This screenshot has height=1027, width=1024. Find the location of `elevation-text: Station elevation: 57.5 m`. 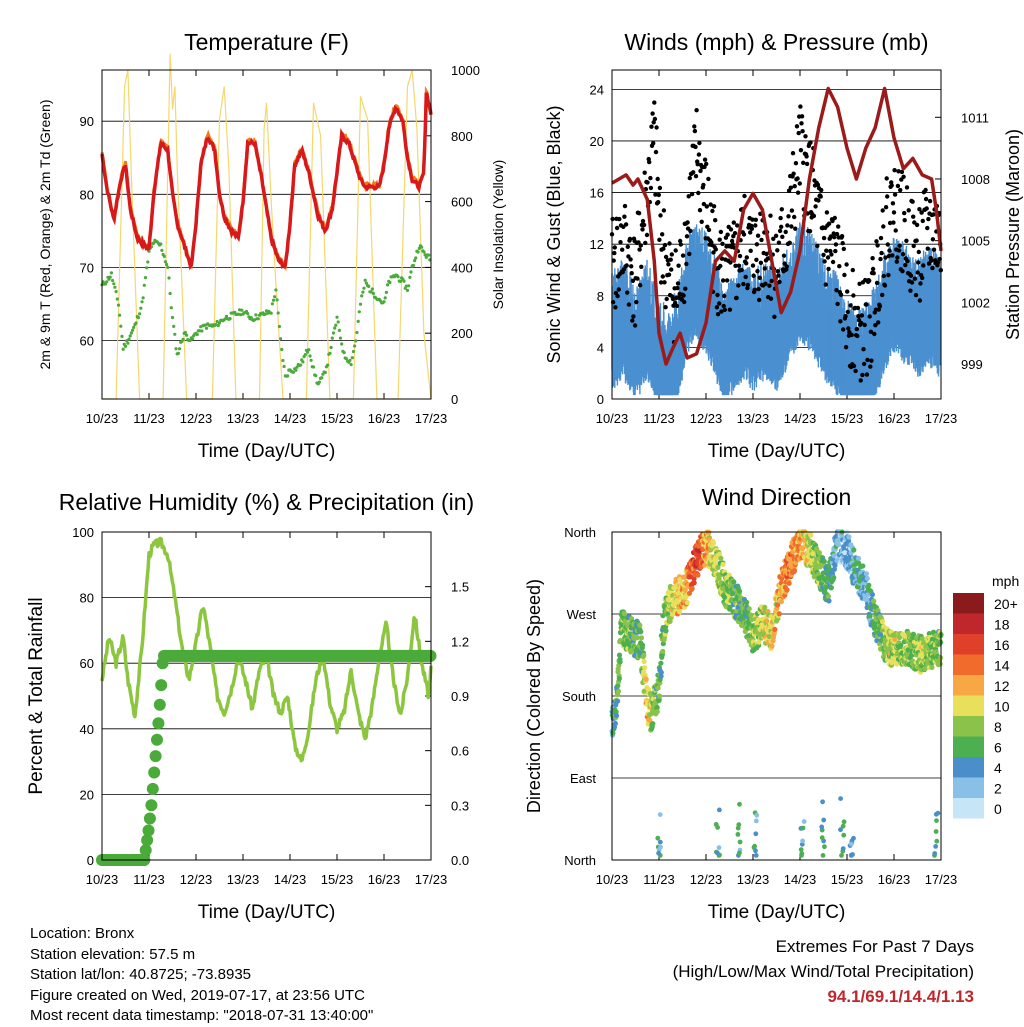

elevation-text: Station elevation: 57.5 m is located at coordinates (113, 954).